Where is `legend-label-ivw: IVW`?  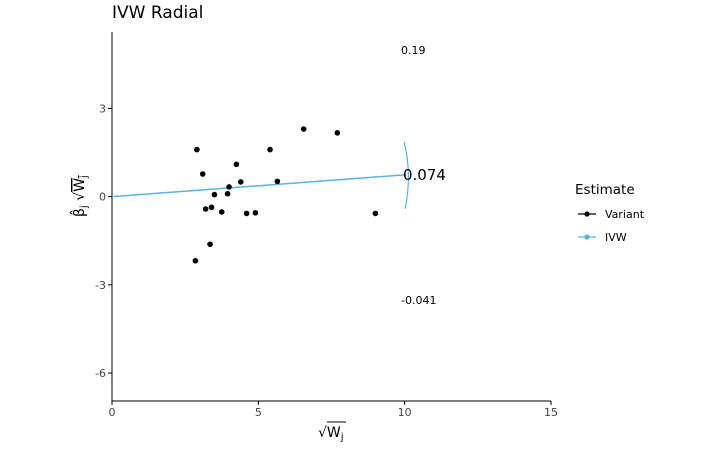
legend-label-ivw: IVW is located at coordinates (616, 237).